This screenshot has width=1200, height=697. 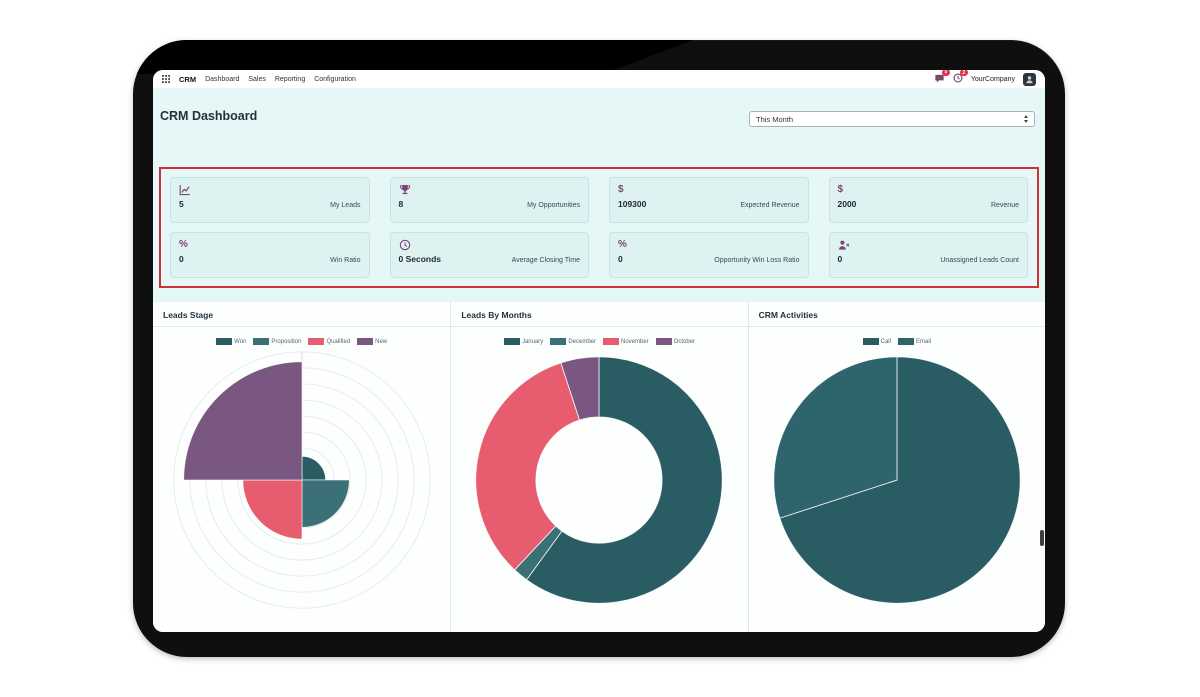 I want to click on kpi-card-win-ratio: % 0 Win Ratio, so click(x=270, y=255).